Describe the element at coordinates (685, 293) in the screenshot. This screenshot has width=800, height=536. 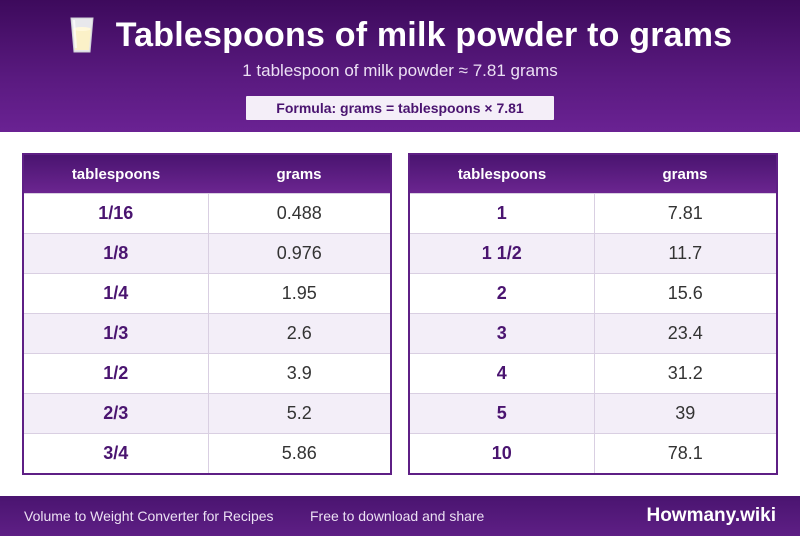
I see `grams-cell: 15.6` at that location.